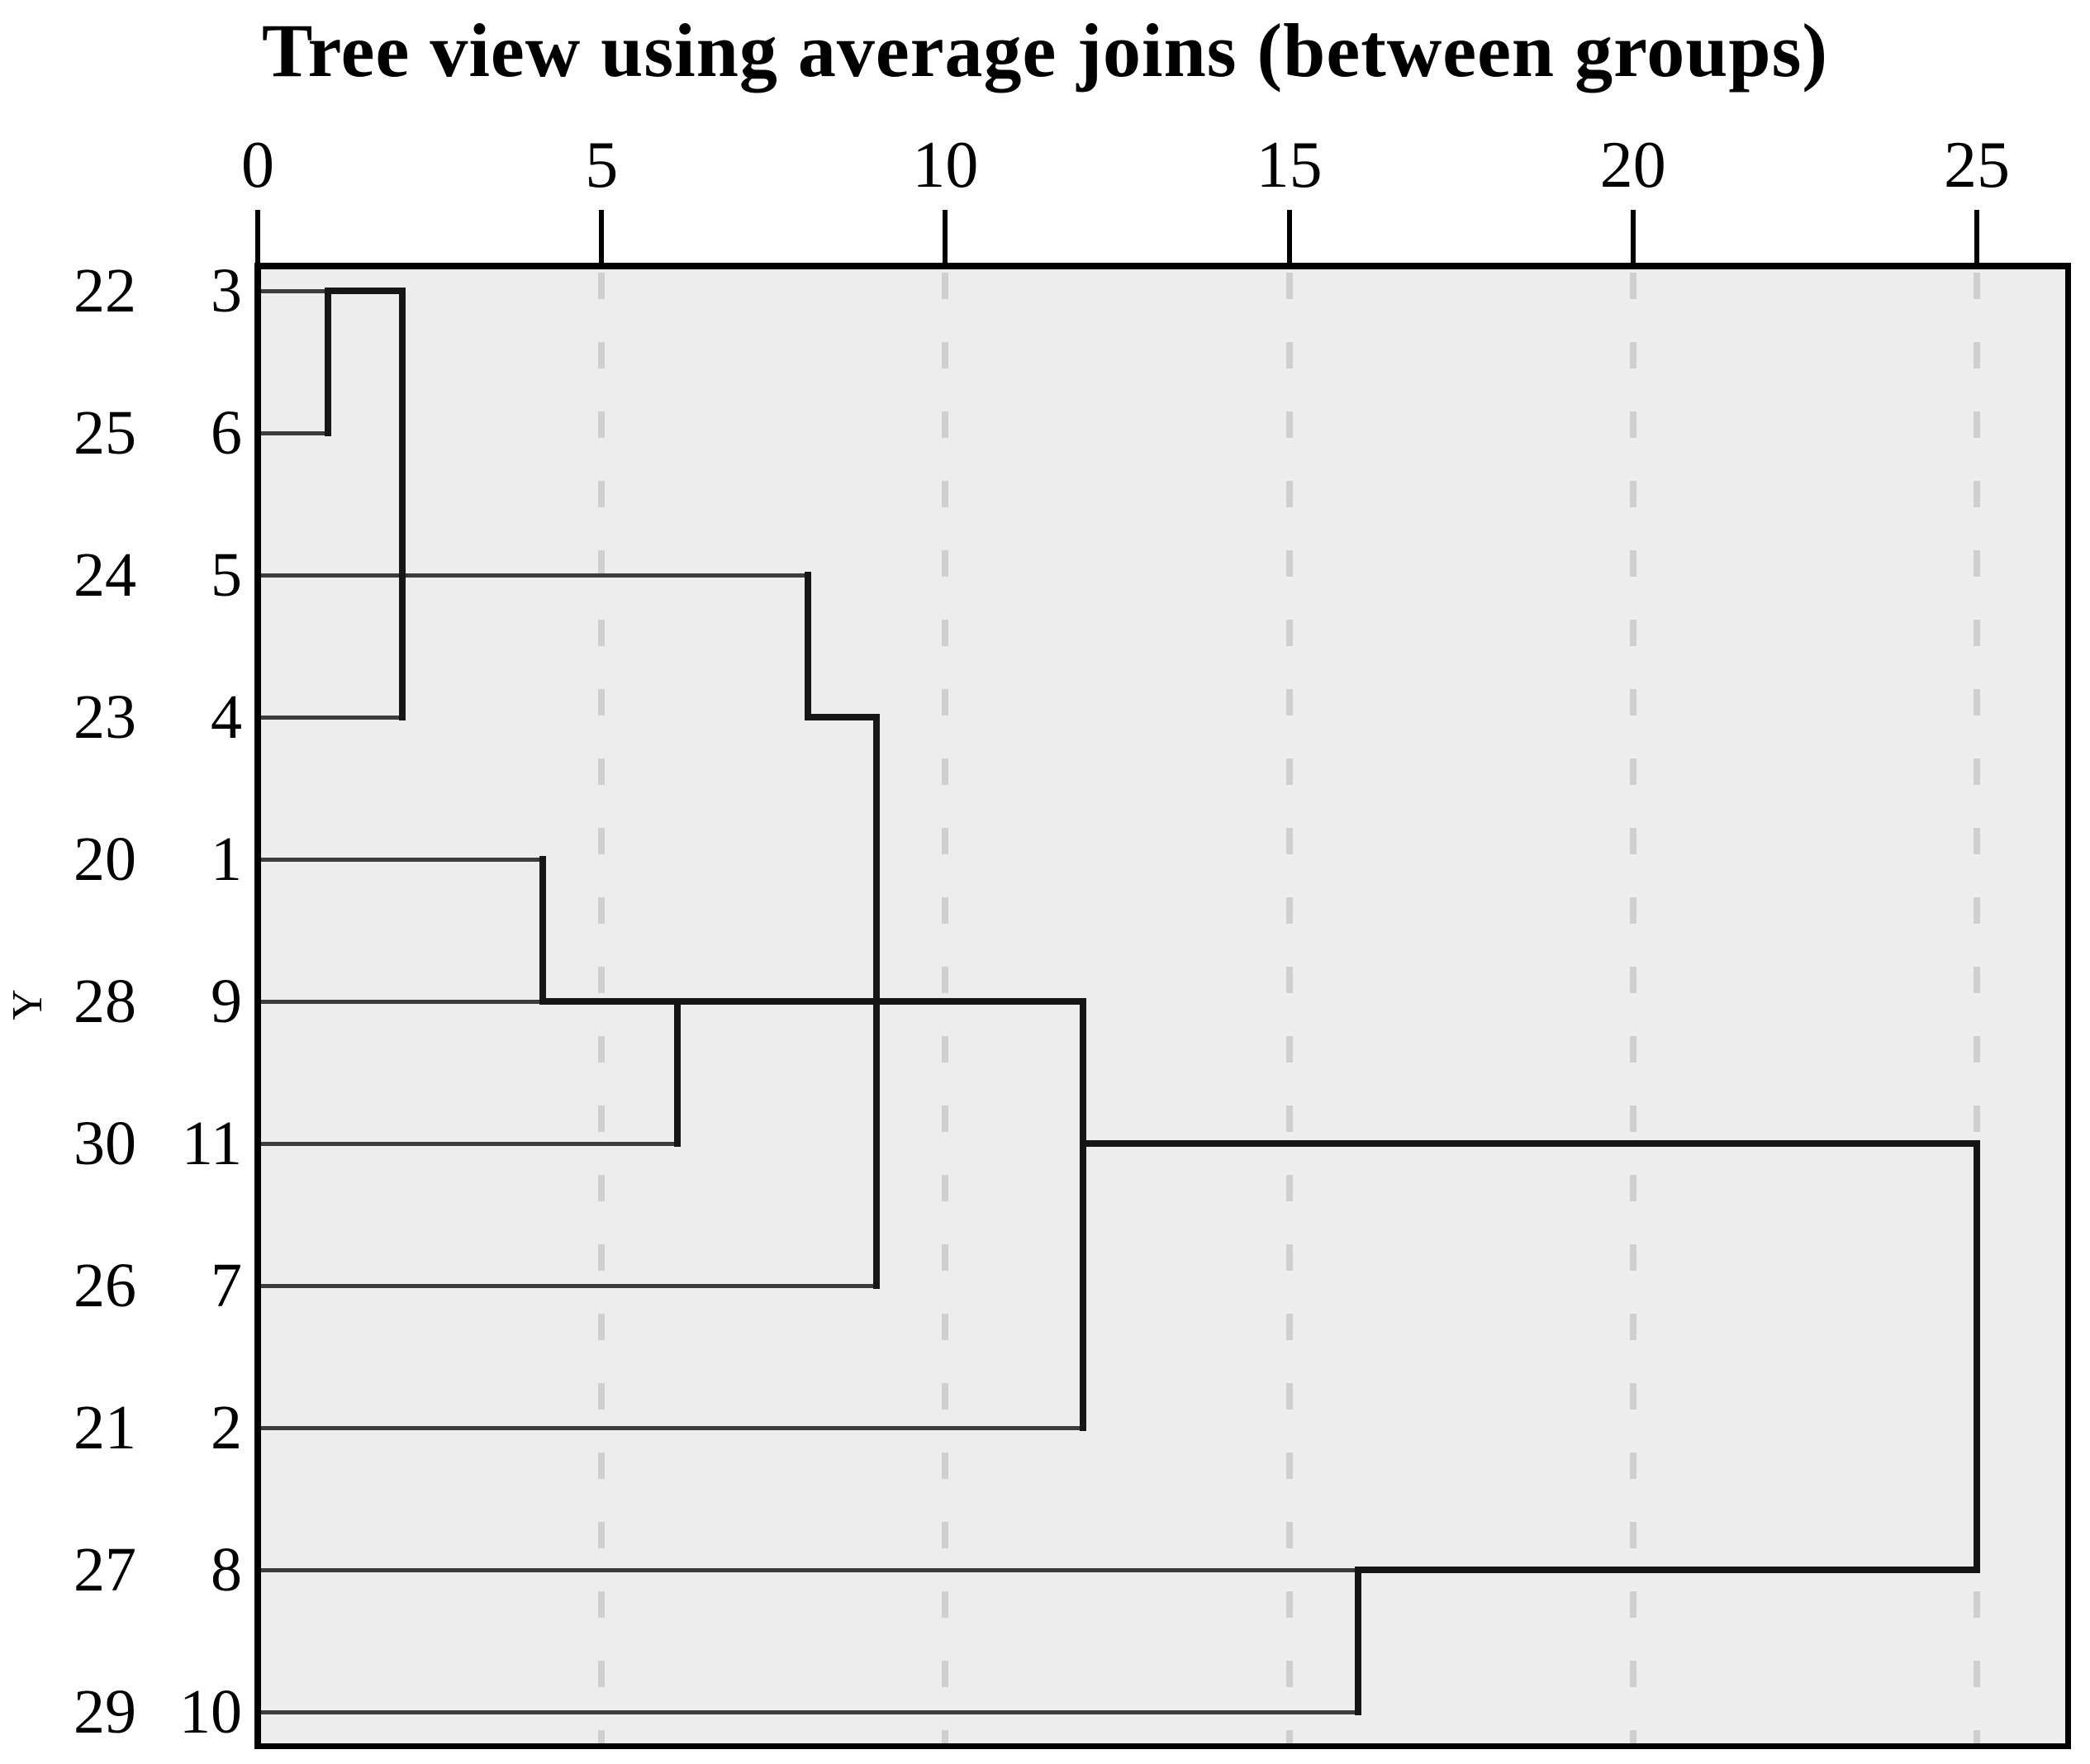  I want to click on case-label: 22, so click(105, 291).